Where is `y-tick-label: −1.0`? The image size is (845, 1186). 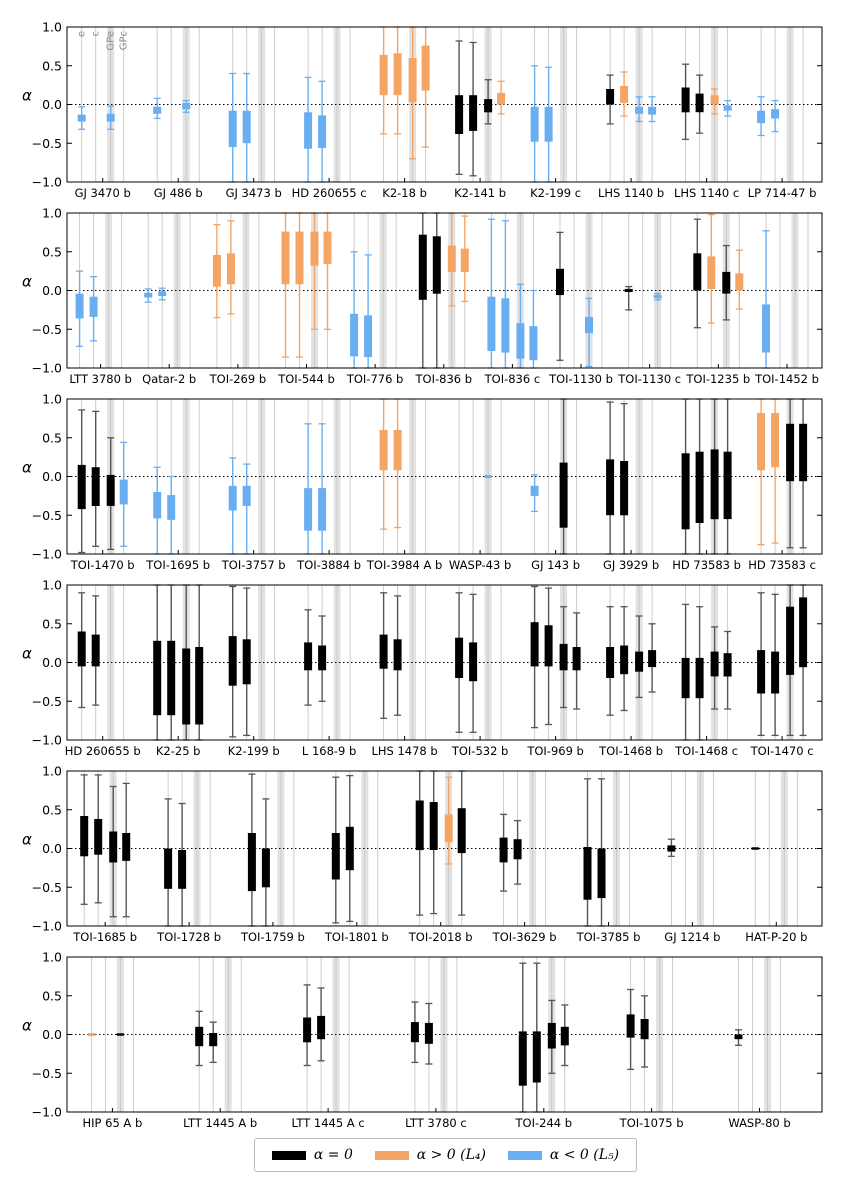
y-tick-label: −1.0 is located at coordinates (47, 368).